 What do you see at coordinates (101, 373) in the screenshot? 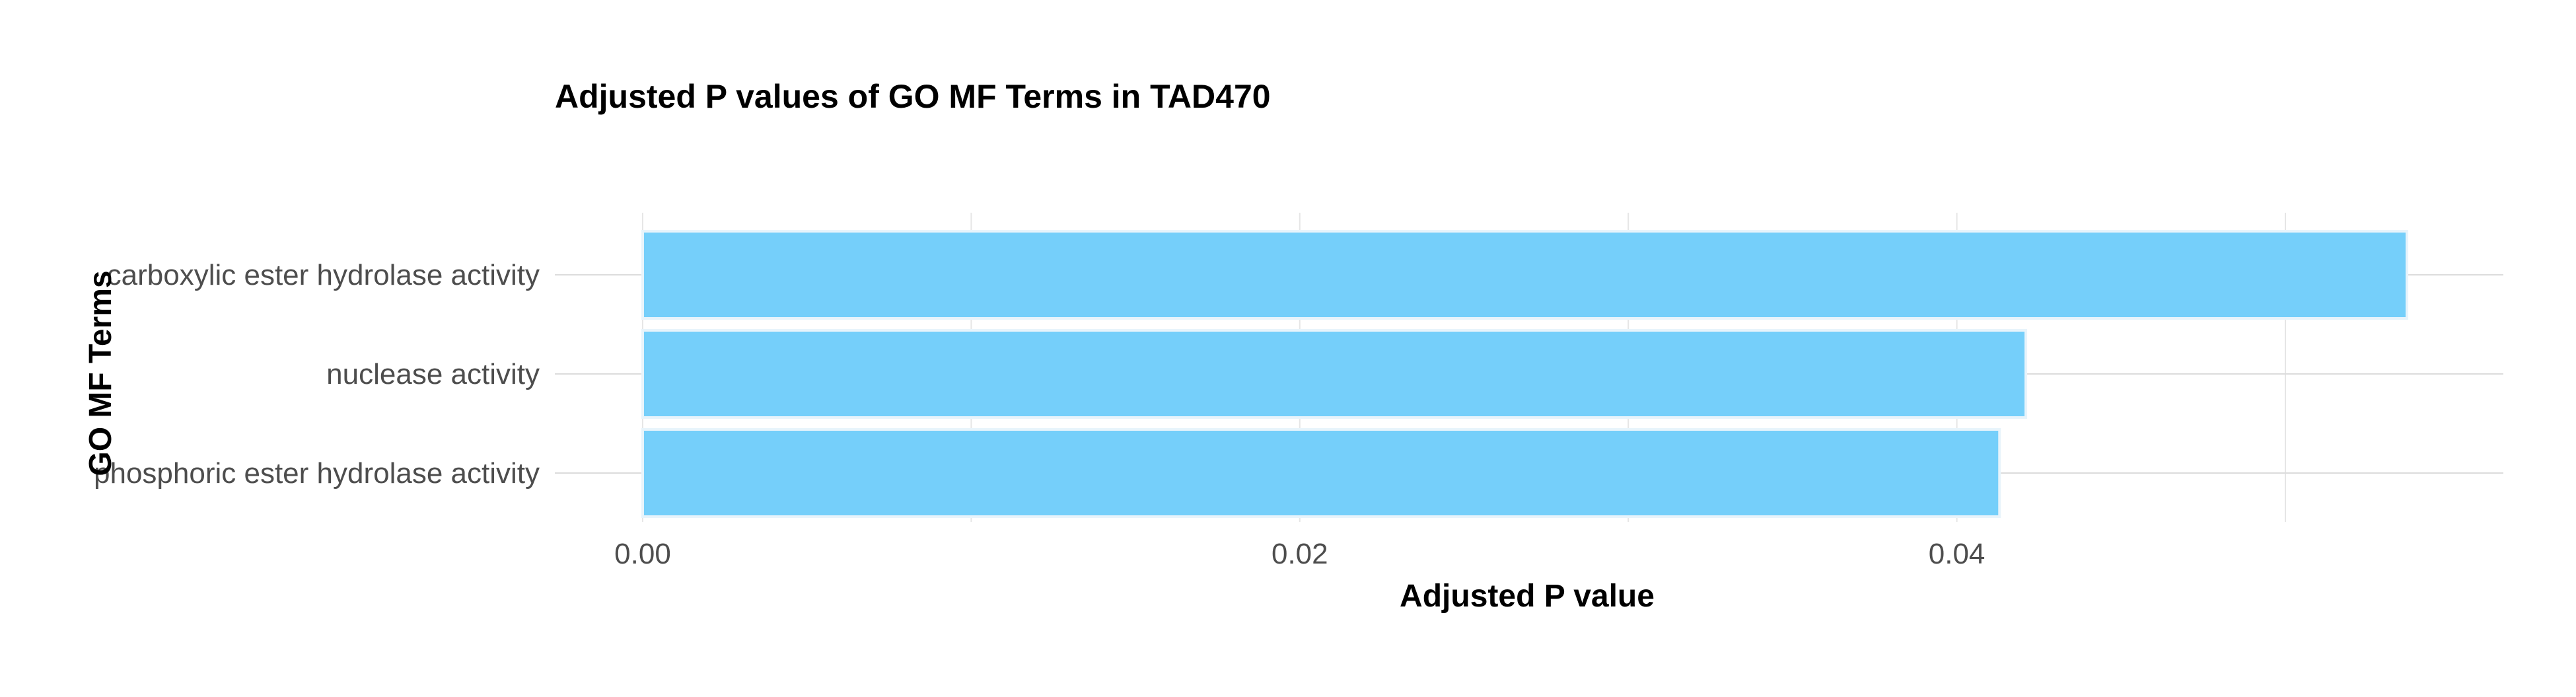
I see `y-axis-title: GO MF Terms` at bounding box center [101, 373].